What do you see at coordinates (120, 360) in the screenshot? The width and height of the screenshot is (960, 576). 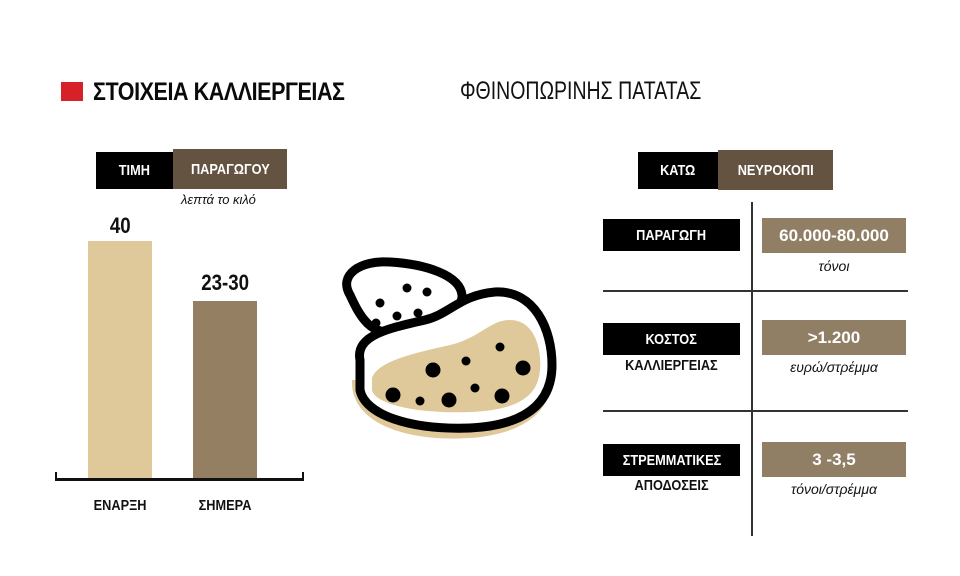 I see `bar-start` at bounding box center [120, 360].